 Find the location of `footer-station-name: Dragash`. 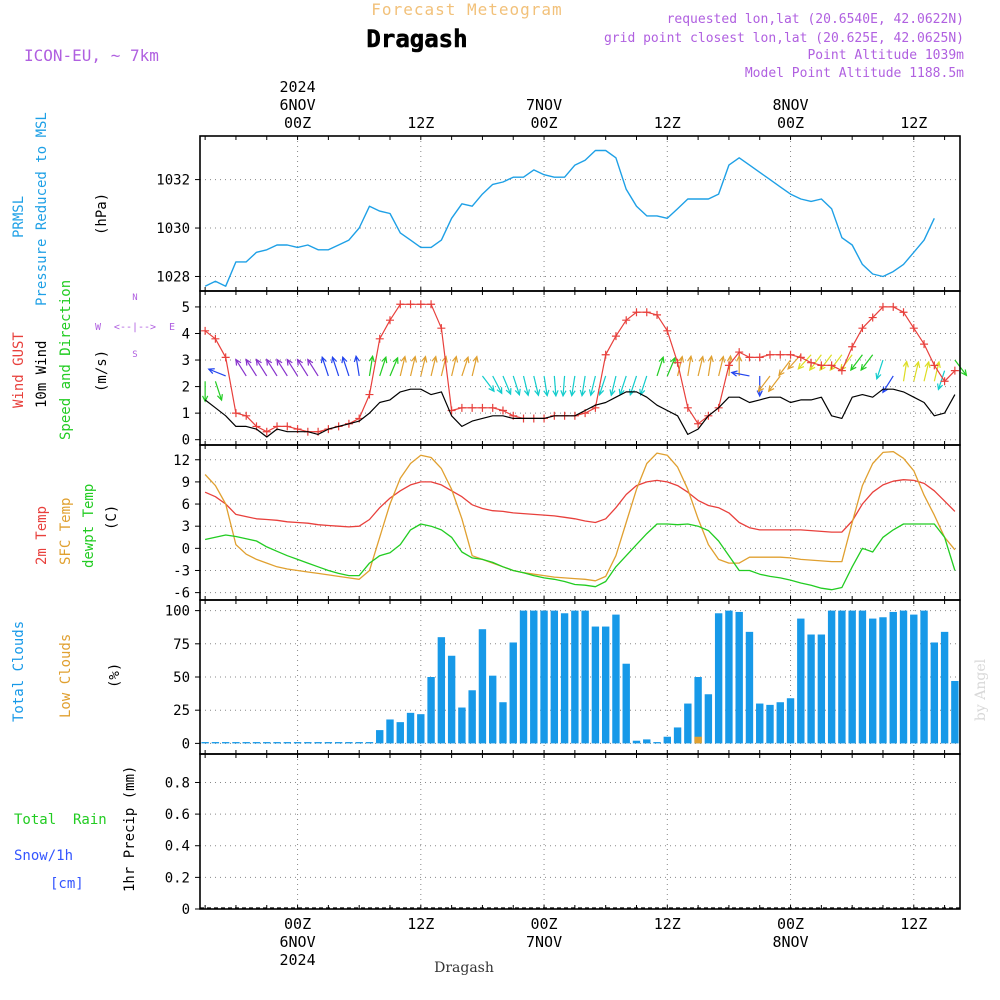

footer-station-name: Dragash is located at coordinates (464, 968).